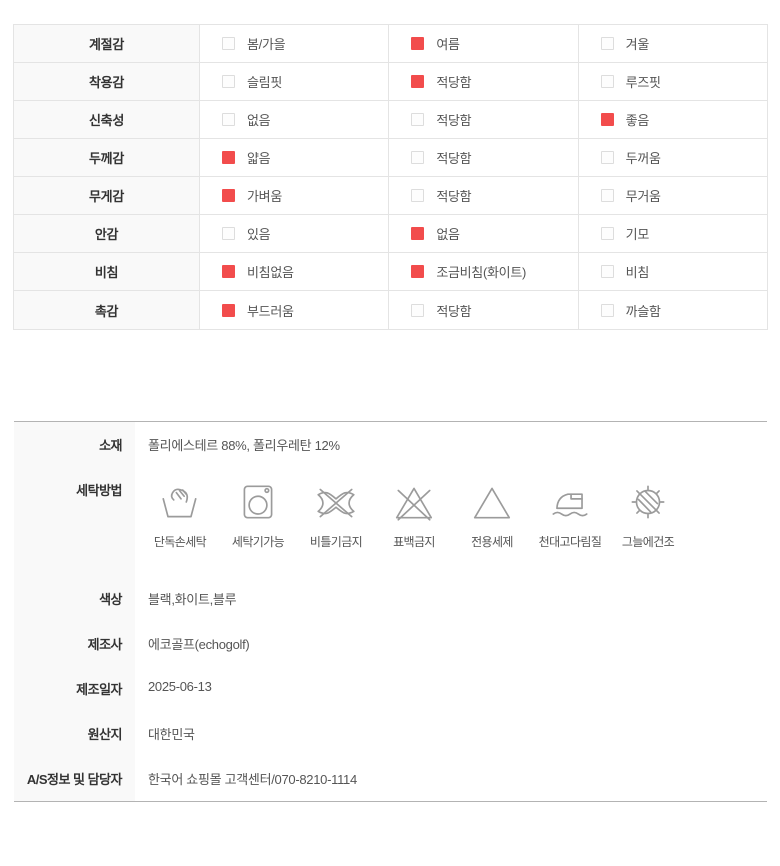 The height and width of the screenshot is (866, 780). Describe the element at coordinates (570, 542) in the screenshot. I see `washing-method-label-text: 천대고다림질` at that location.